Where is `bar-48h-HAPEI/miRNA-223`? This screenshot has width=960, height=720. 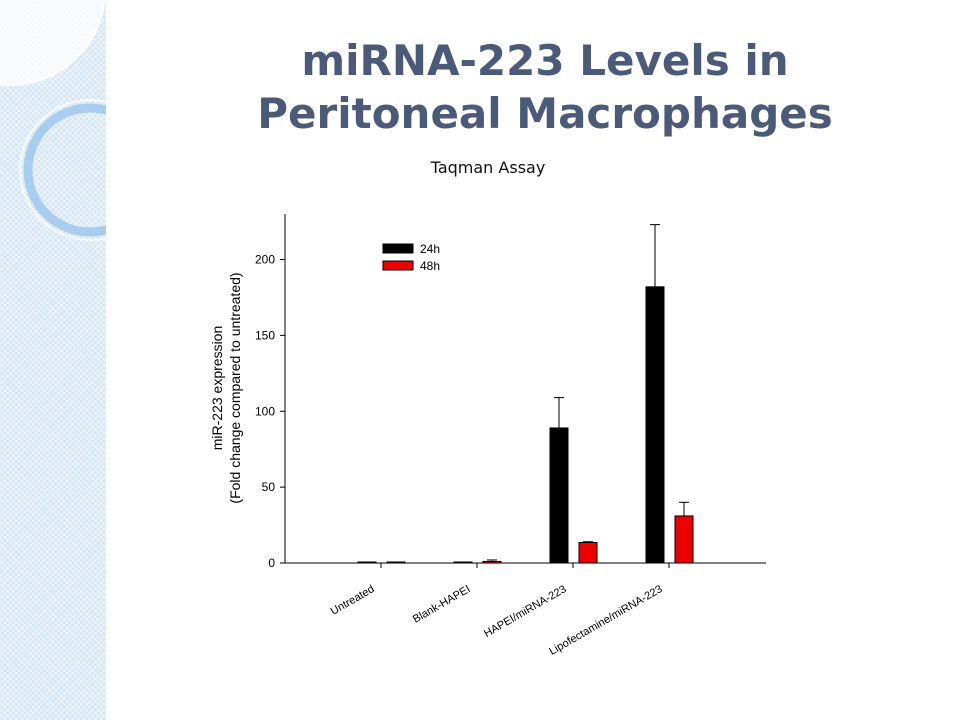
bar-48h-HAPEI/miRNA-223 is located at coordinates (588, 553).